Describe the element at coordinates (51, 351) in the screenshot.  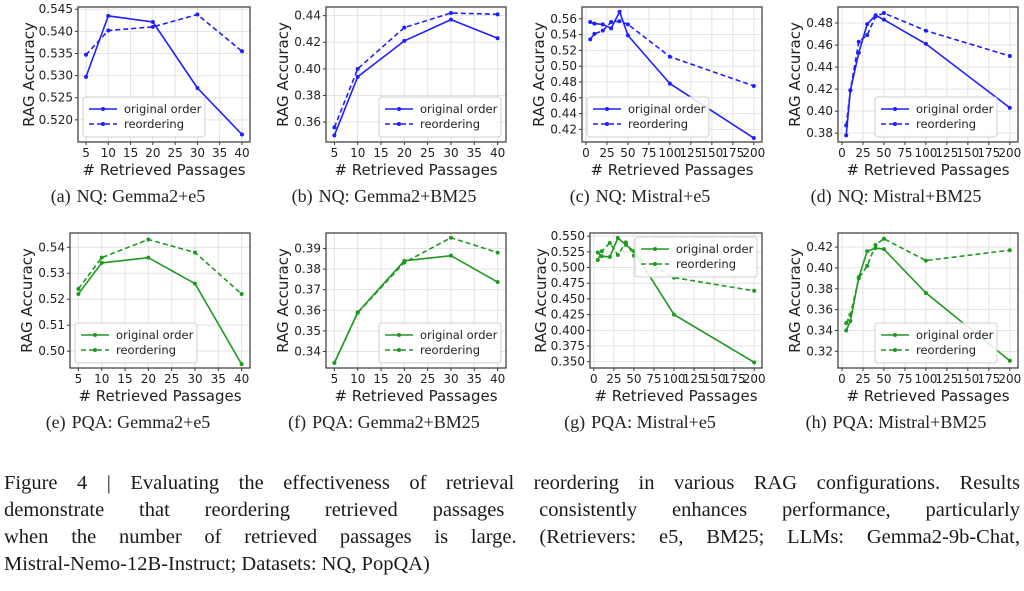
I see `y-tick-label: 0.50` at that location.